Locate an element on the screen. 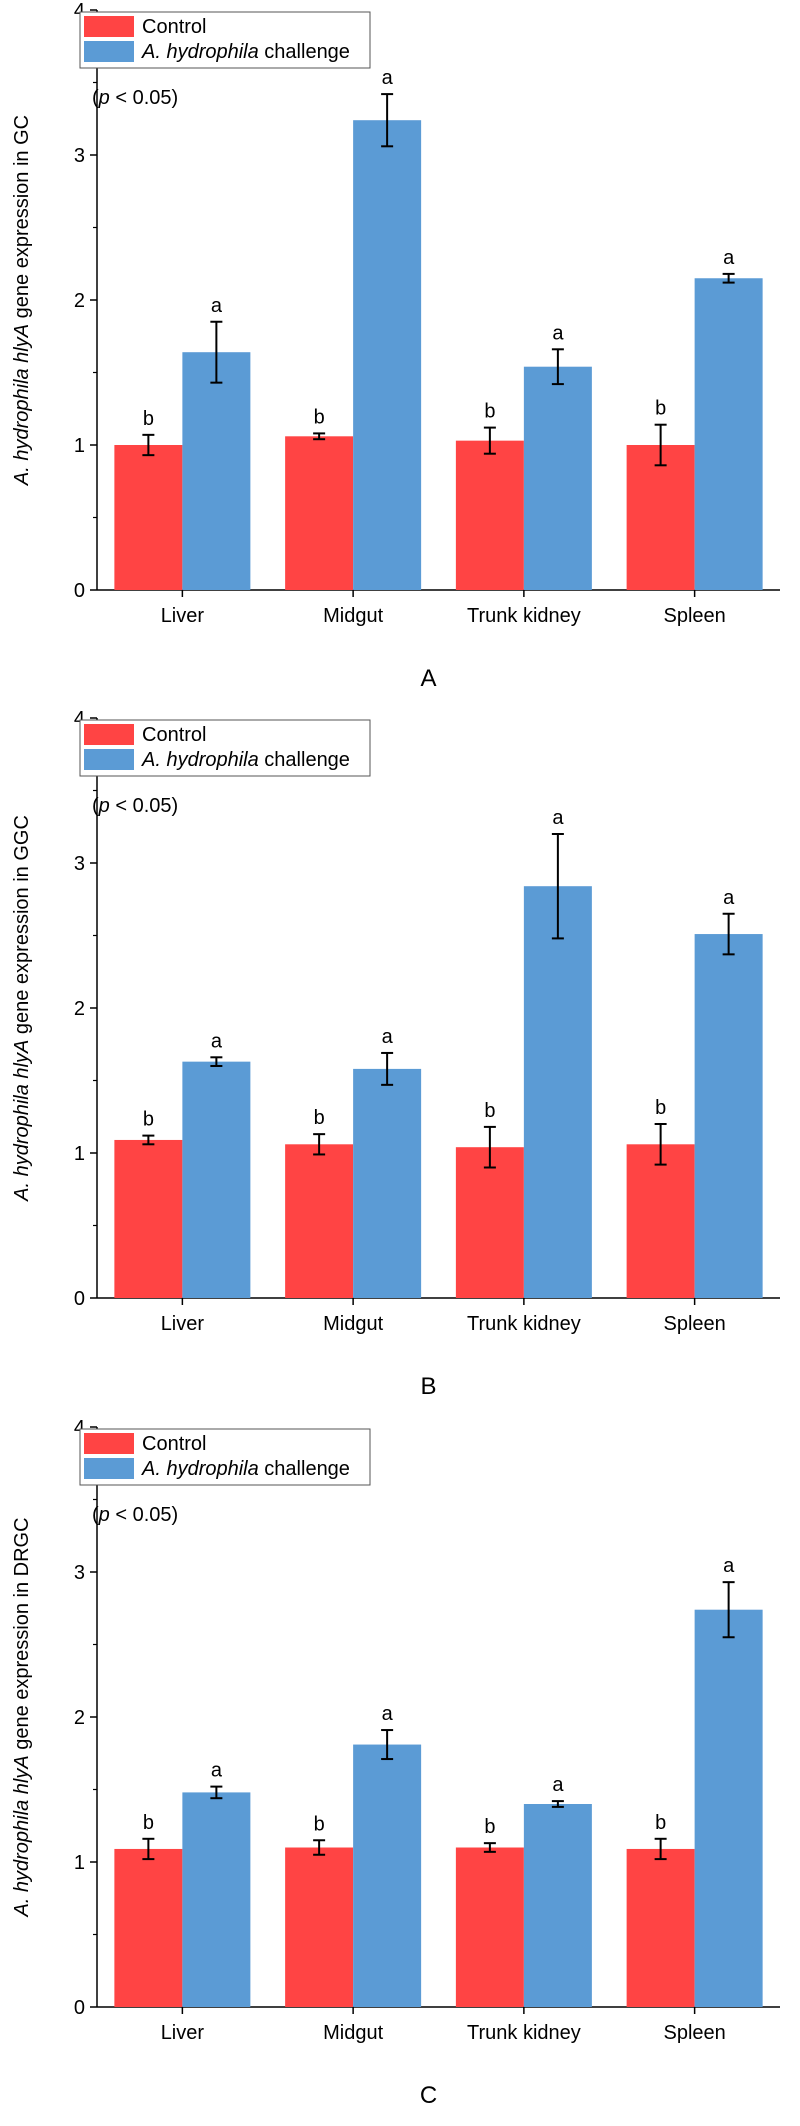 The width and height of the screenshot is (800, 2126). y-label-suffix: gene expression in DRGC is located at coordinates (22, 1636).